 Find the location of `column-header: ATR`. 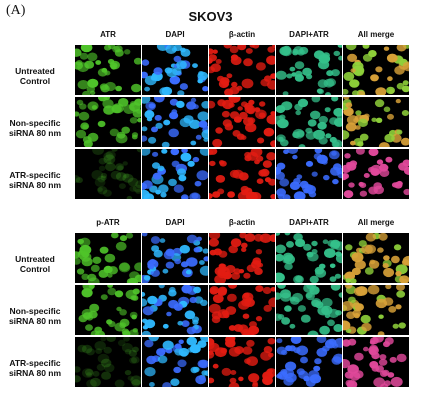

column-header: ATR is located at coordinates (108, 34).